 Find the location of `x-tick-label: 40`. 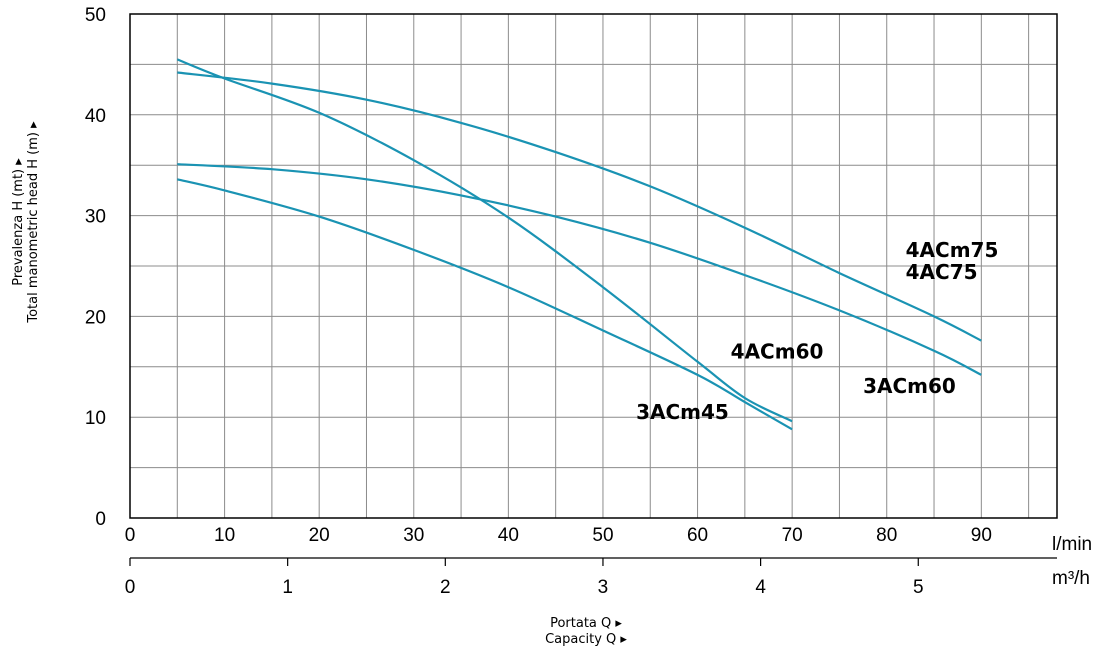

x-tick-label: 40 is located at coordinates (508, 535).